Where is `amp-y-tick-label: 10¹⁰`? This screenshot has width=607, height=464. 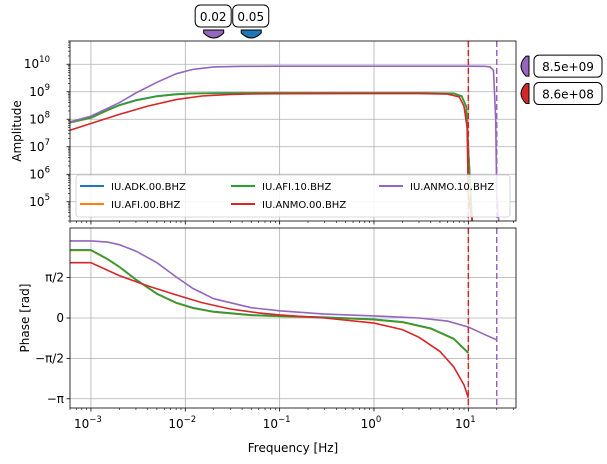
amp-y-tick-label: 10¹⁰ is located at coordinates (37, 63).